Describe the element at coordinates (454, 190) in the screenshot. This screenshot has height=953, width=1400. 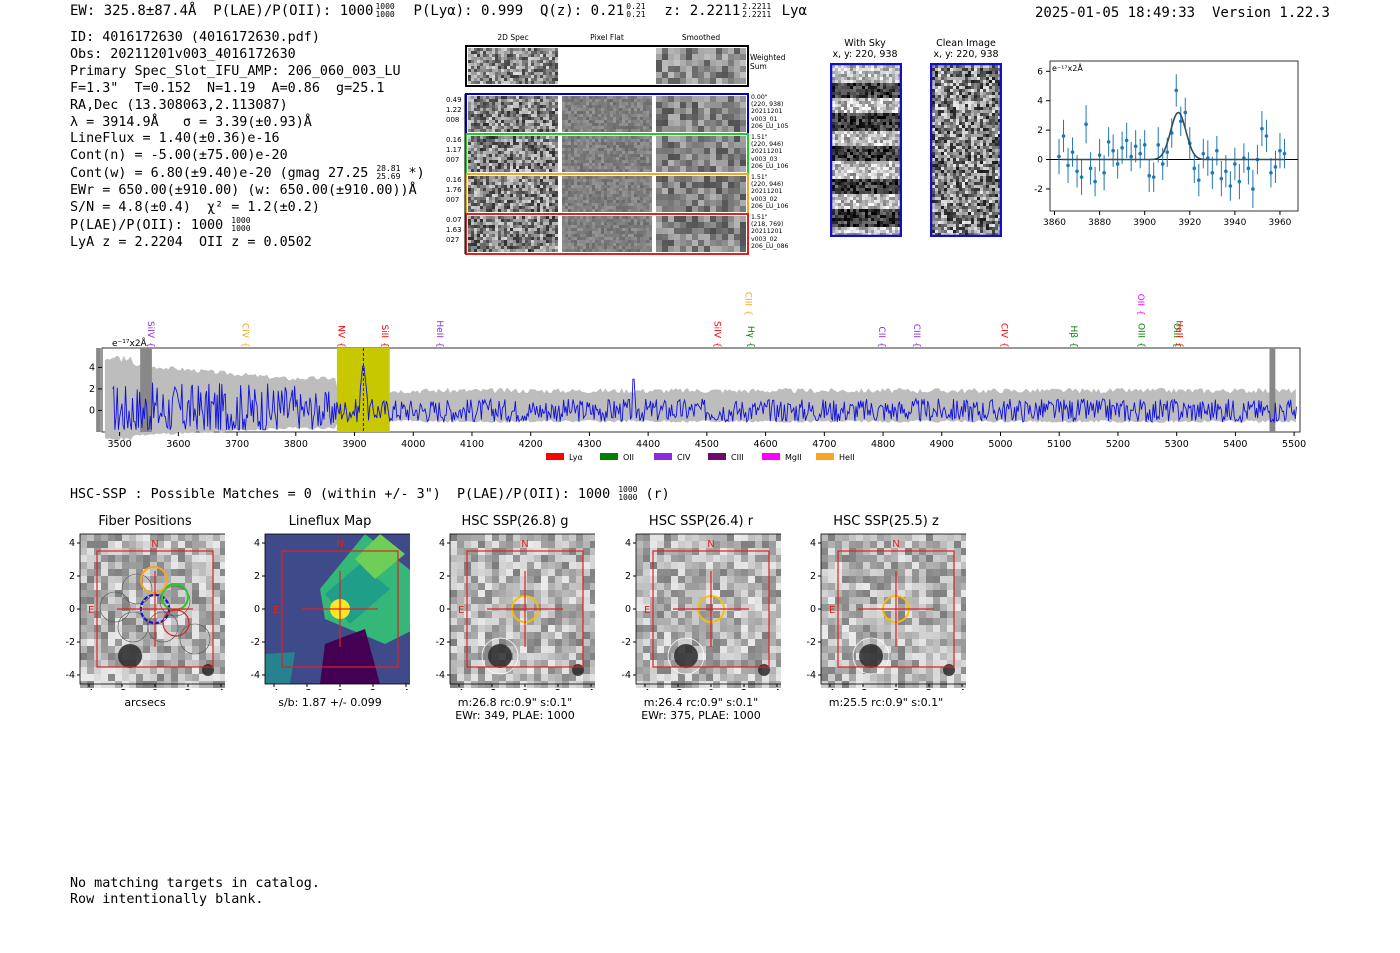
I see `row-stat: 1.76` at that location.